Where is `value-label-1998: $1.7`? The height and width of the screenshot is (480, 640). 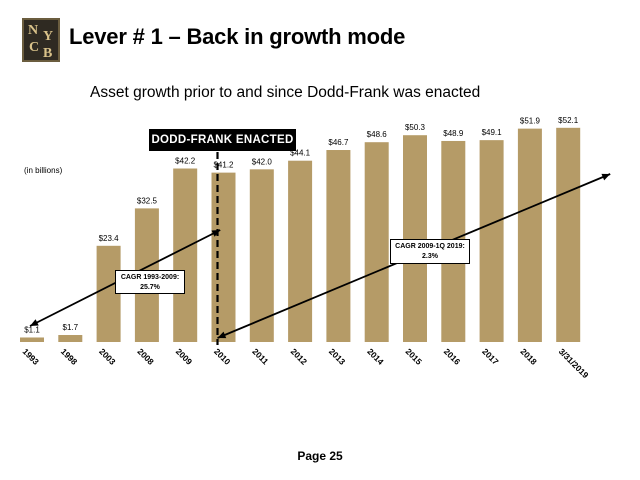
value-label-1998: $1.7 is located at coordinates (71, 327).